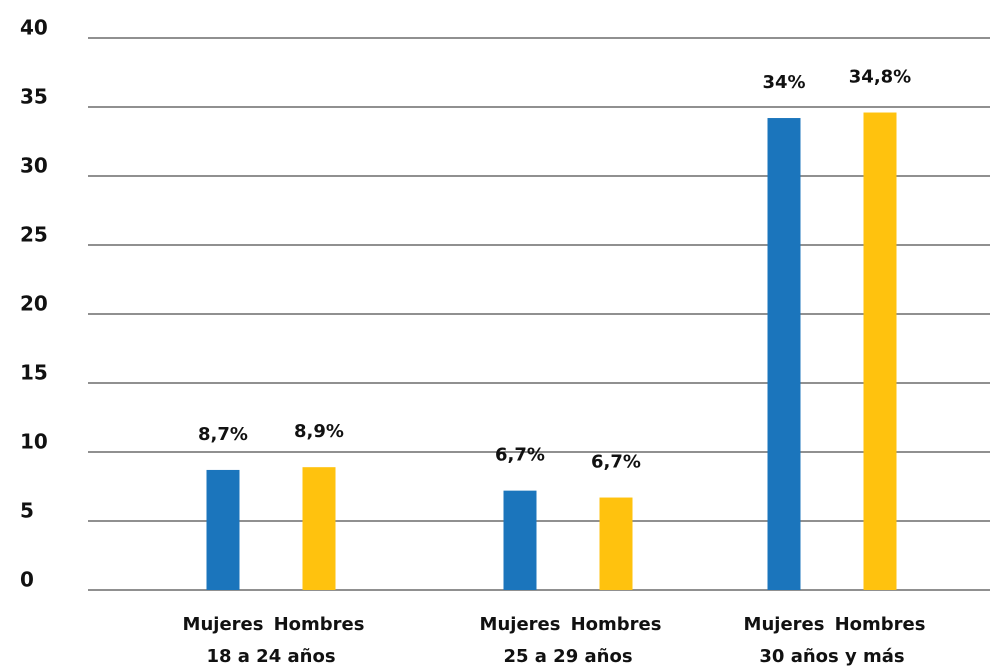 Image resolution: width=990 pixels, height=669 pixels. What do you see at coordinates (223, 434) in the screenshot?
I see `data-label: 8,7%` at bounding box center [223, 434].